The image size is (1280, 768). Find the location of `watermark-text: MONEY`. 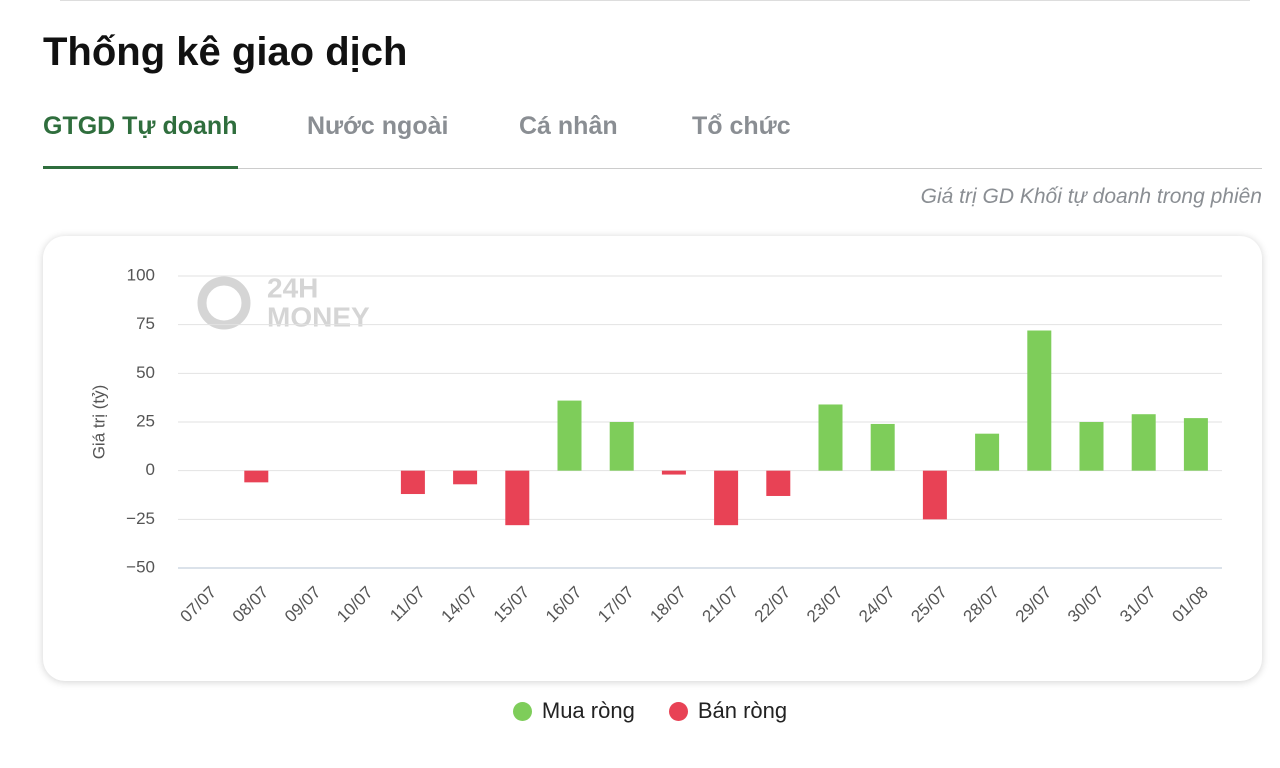

watermark-text: MONEY is located at coordinates (318, 316).